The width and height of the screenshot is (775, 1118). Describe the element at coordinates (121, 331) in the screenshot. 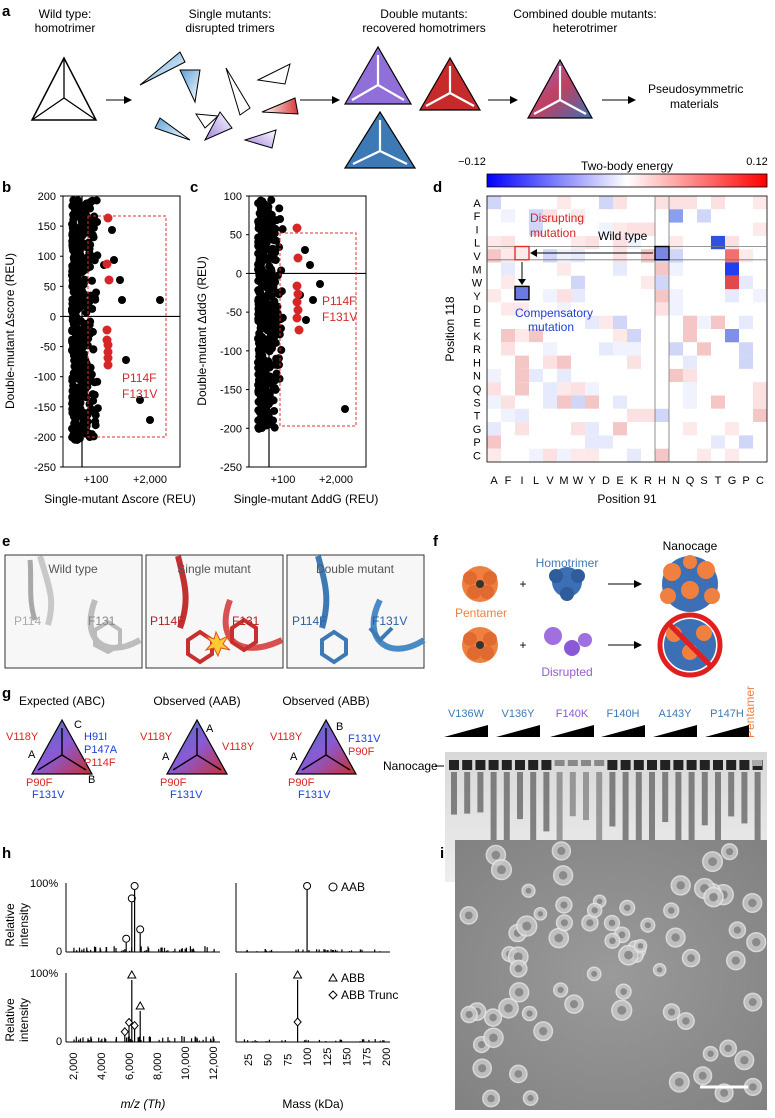

I see `panel-b-axes` at that location.